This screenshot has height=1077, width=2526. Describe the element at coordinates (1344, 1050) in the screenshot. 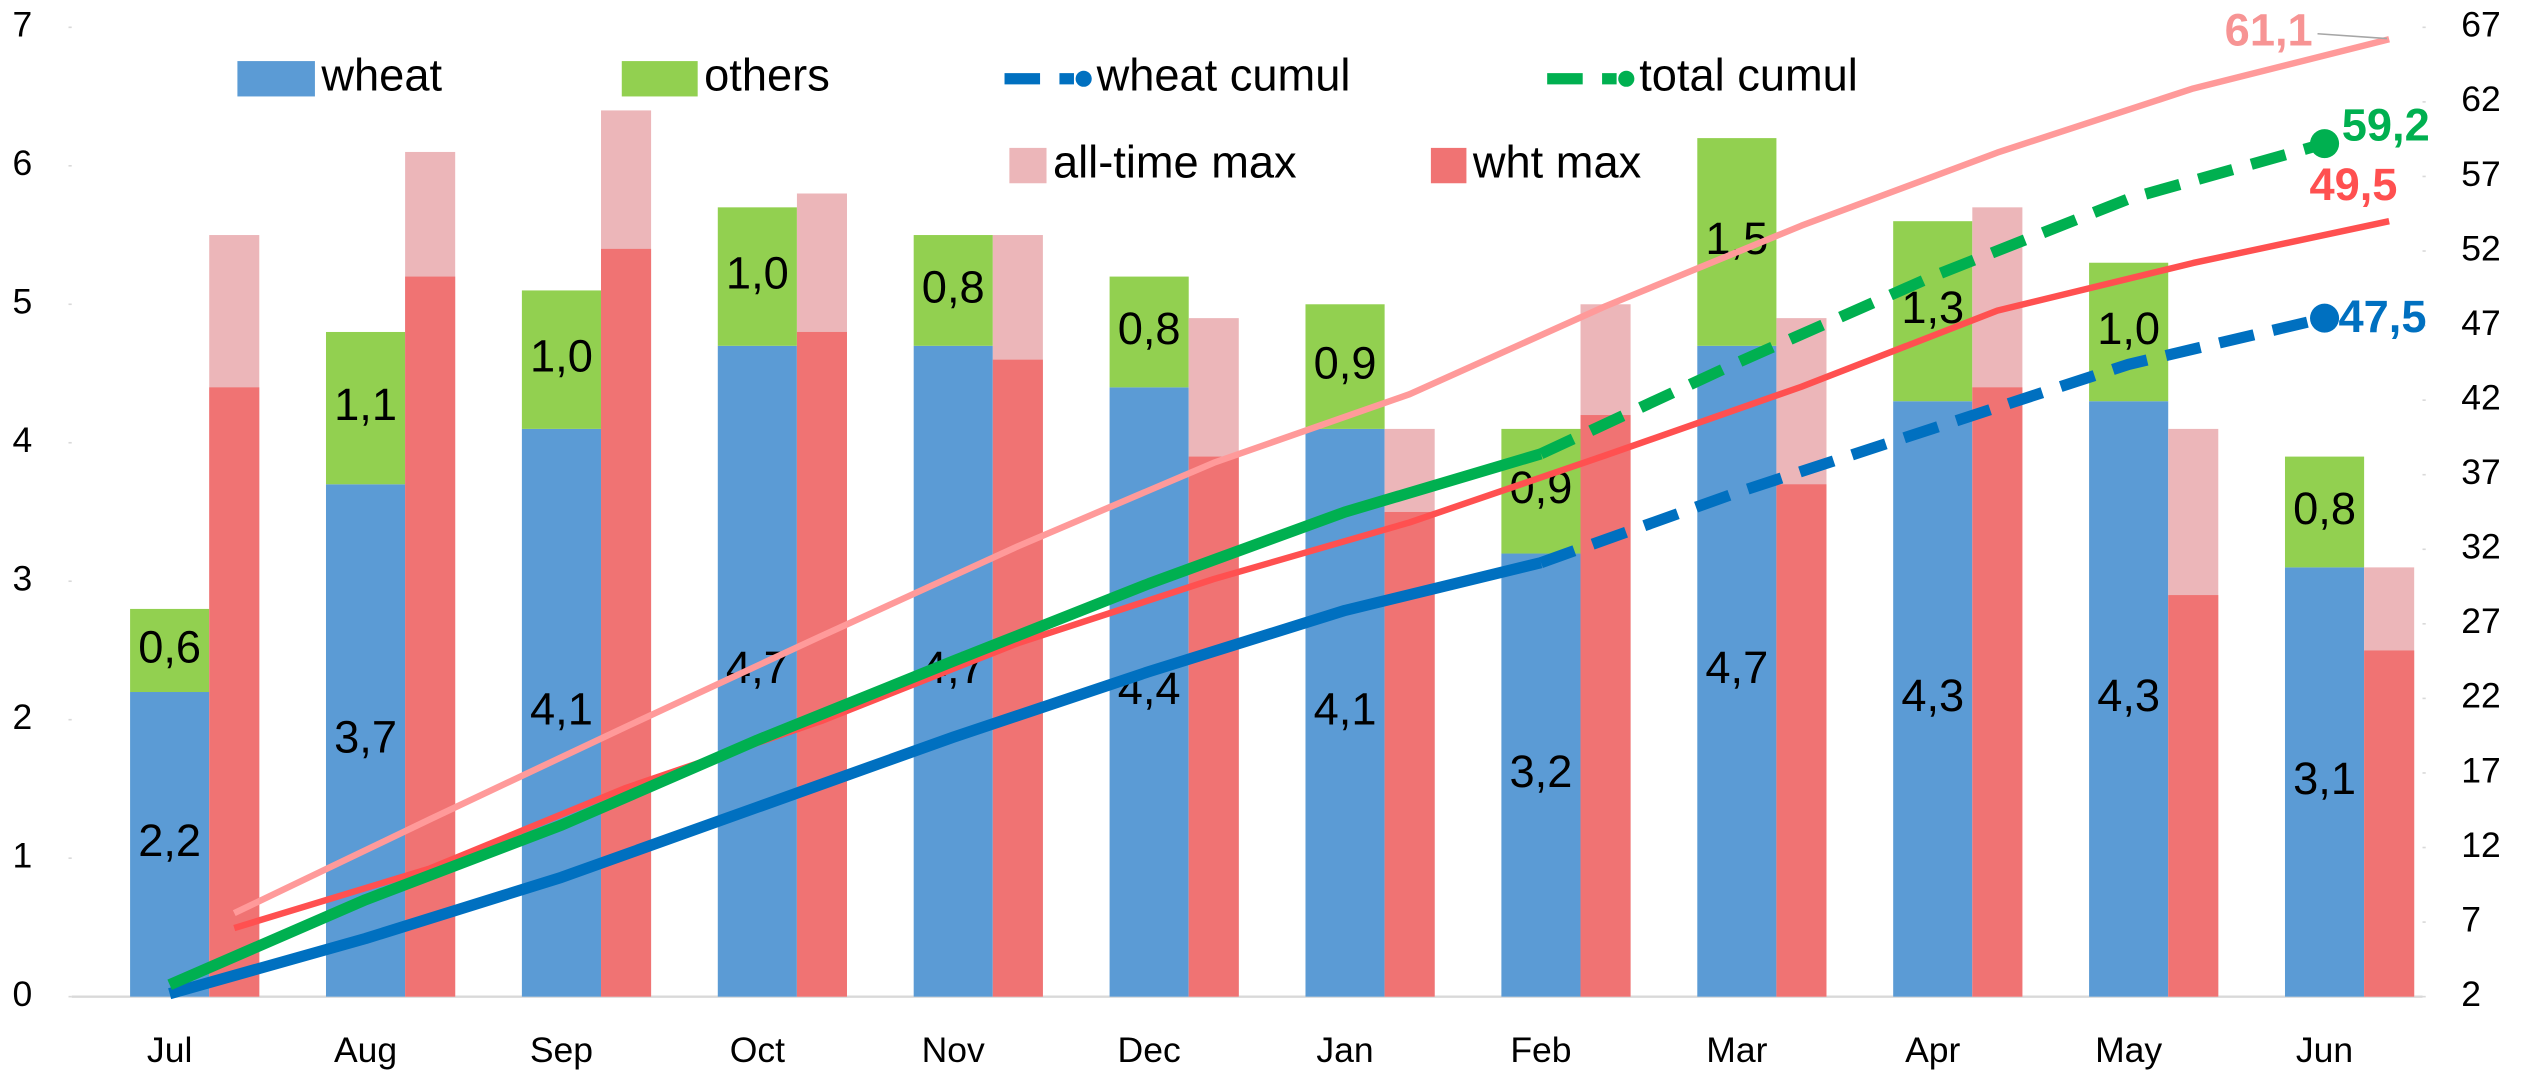

I see `x-tick-label: Jan` at that location.